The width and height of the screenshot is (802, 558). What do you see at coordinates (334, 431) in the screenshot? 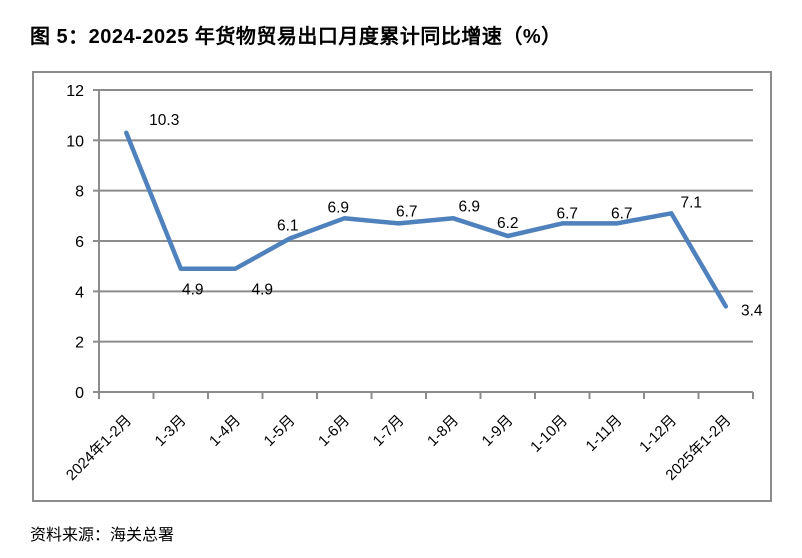
I see `x-category-label: 1-6月` at bounding box center [334, 431].